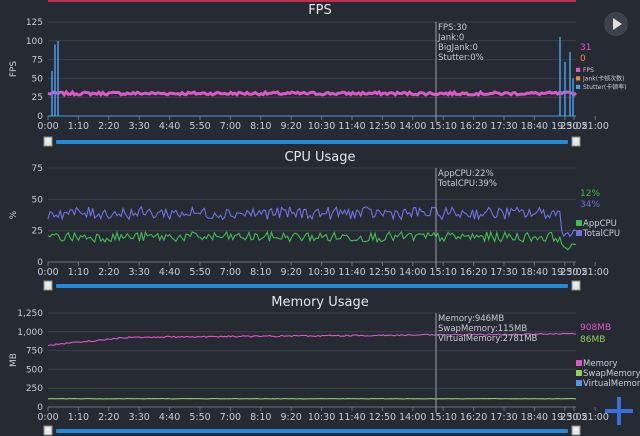  I want to click on series-line-TotalCPU, so click(312, 221).